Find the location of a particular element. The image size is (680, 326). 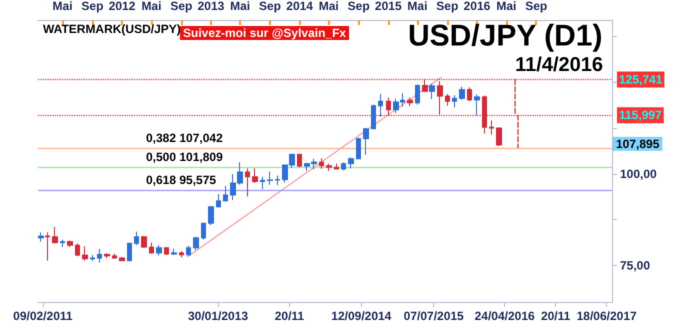

x-tick-label: 07/07/2015 is located at coordinates (434, 316).